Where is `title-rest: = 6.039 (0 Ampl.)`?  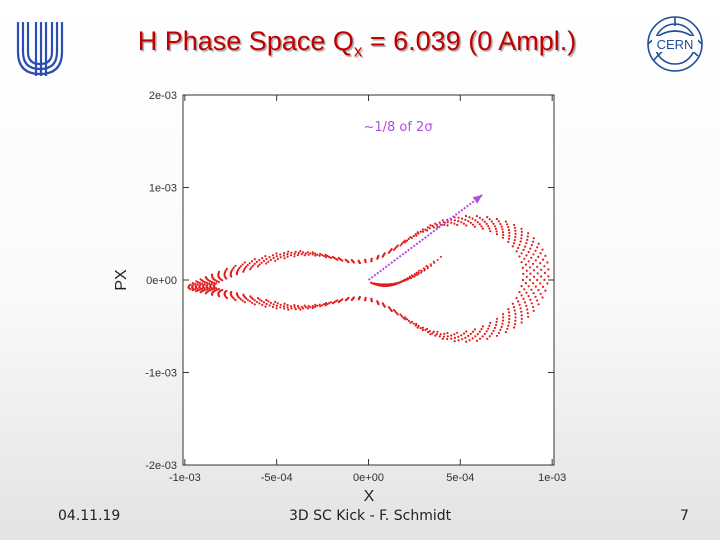
title-rest: = 6.039 (0 Ampl.) is located at coordinates (469, 41).